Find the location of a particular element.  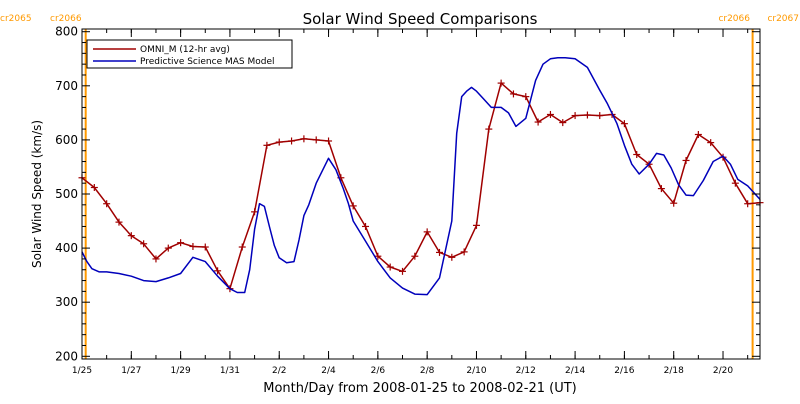

legend-box is located at coordinates (189, 54).